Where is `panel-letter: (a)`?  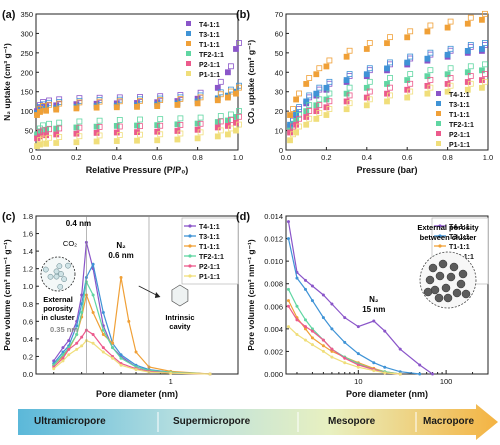
panel-letter: (a) is located at coordinates (9, 15).